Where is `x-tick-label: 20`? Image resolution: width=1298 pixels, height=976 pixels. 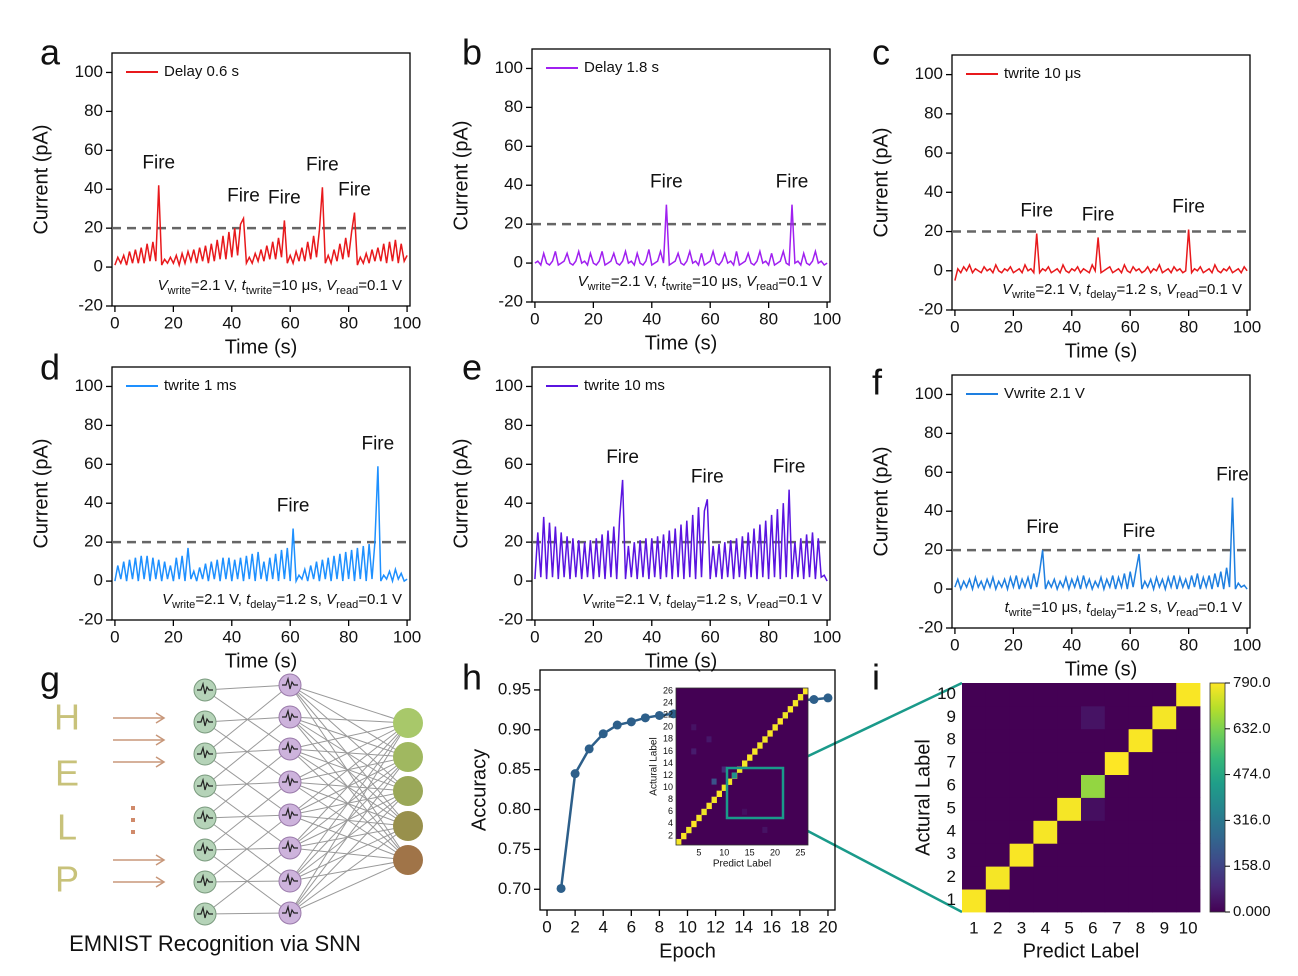
x-tick-label: 20 is located at coordinates (593, 636).